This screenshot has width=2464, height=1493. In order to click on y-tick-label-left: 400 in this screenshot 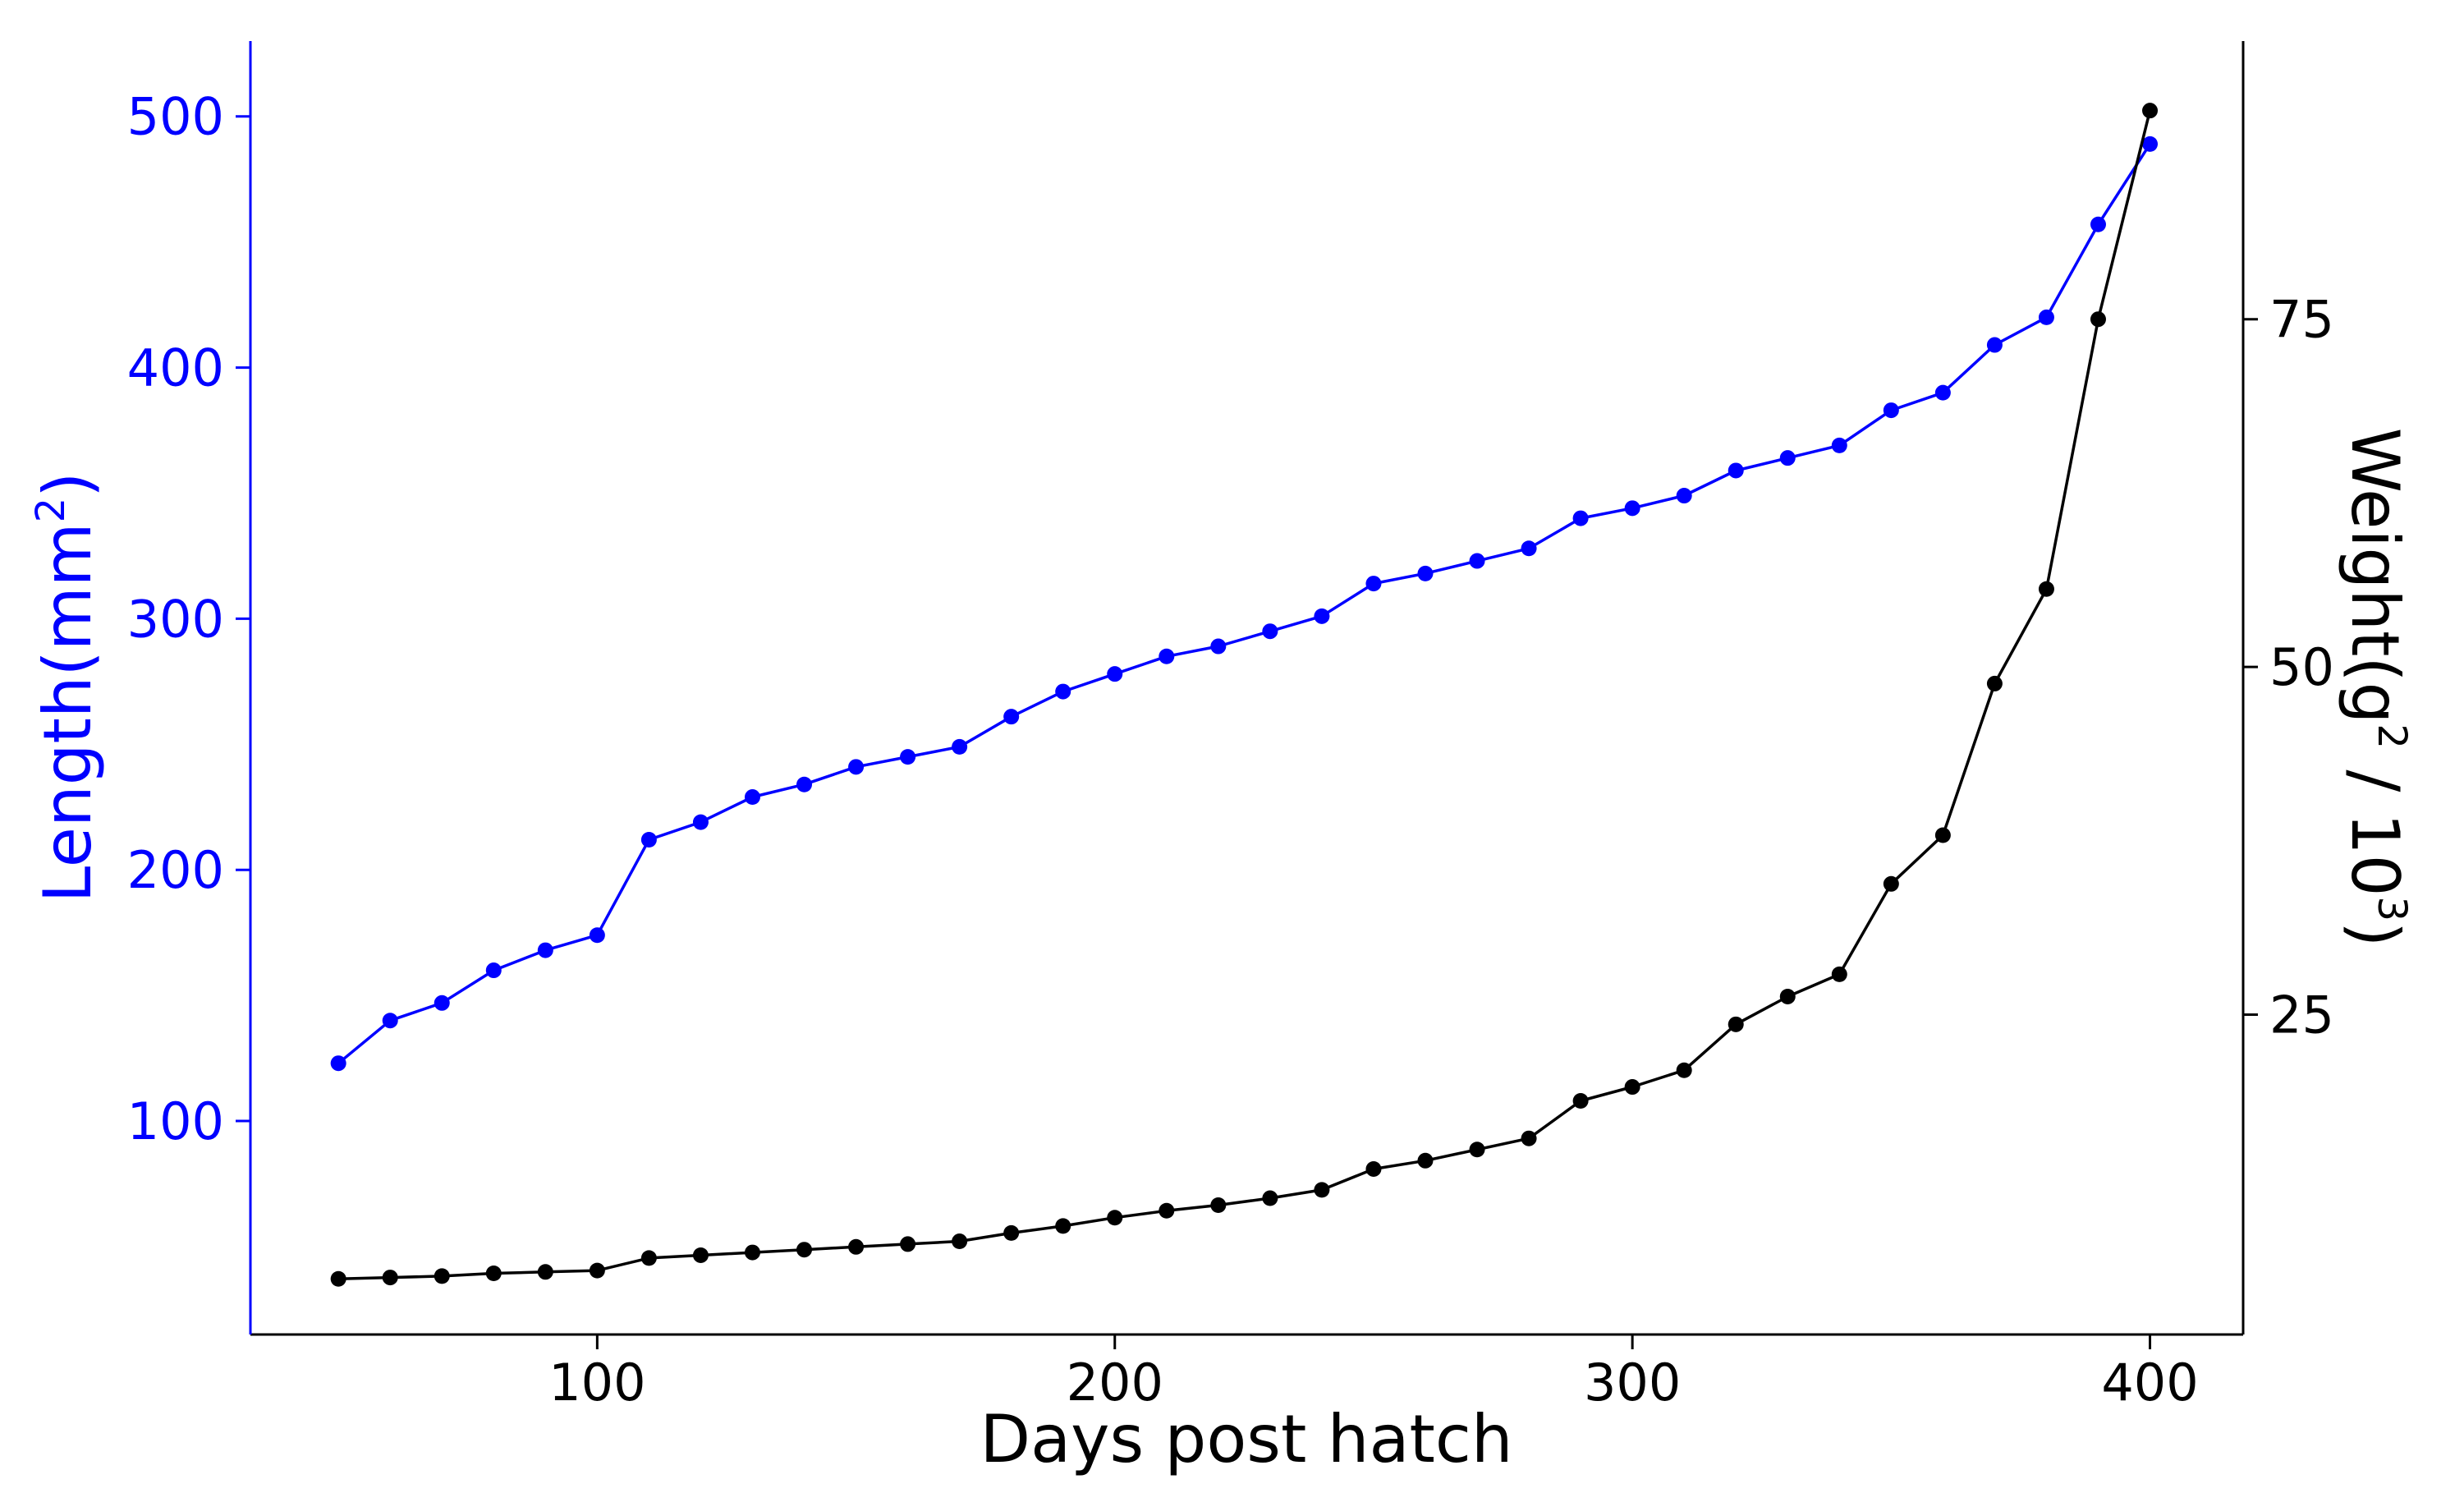, I will do `click(176, 368)`.